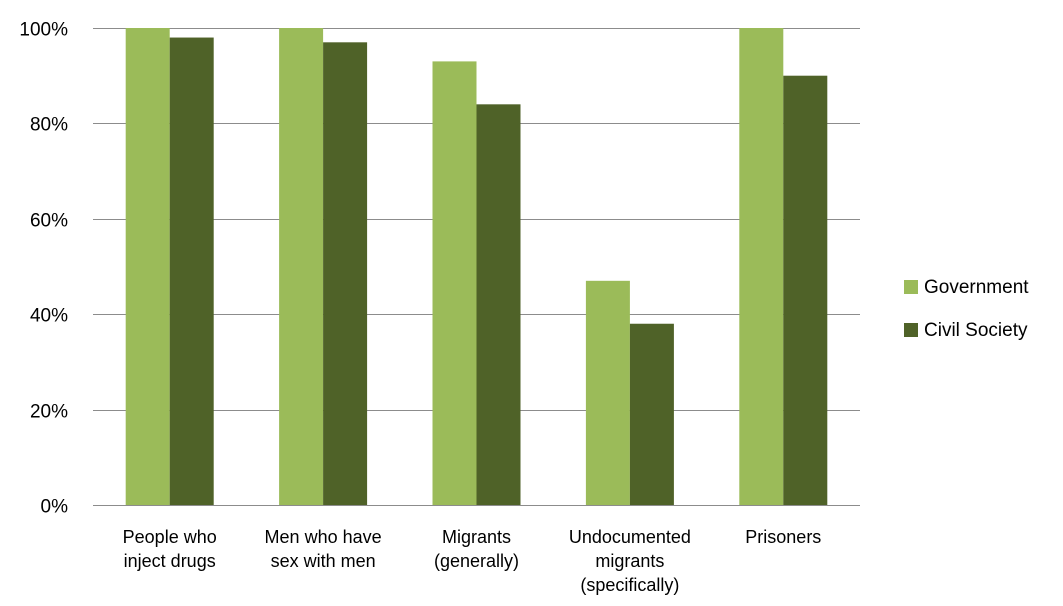 The width and height of the screenshot is (1063, 606). What do you see at coordinates (911, 287) in the screenshot?
I see `legend-swatch-government` at bounding box center [911, 287].